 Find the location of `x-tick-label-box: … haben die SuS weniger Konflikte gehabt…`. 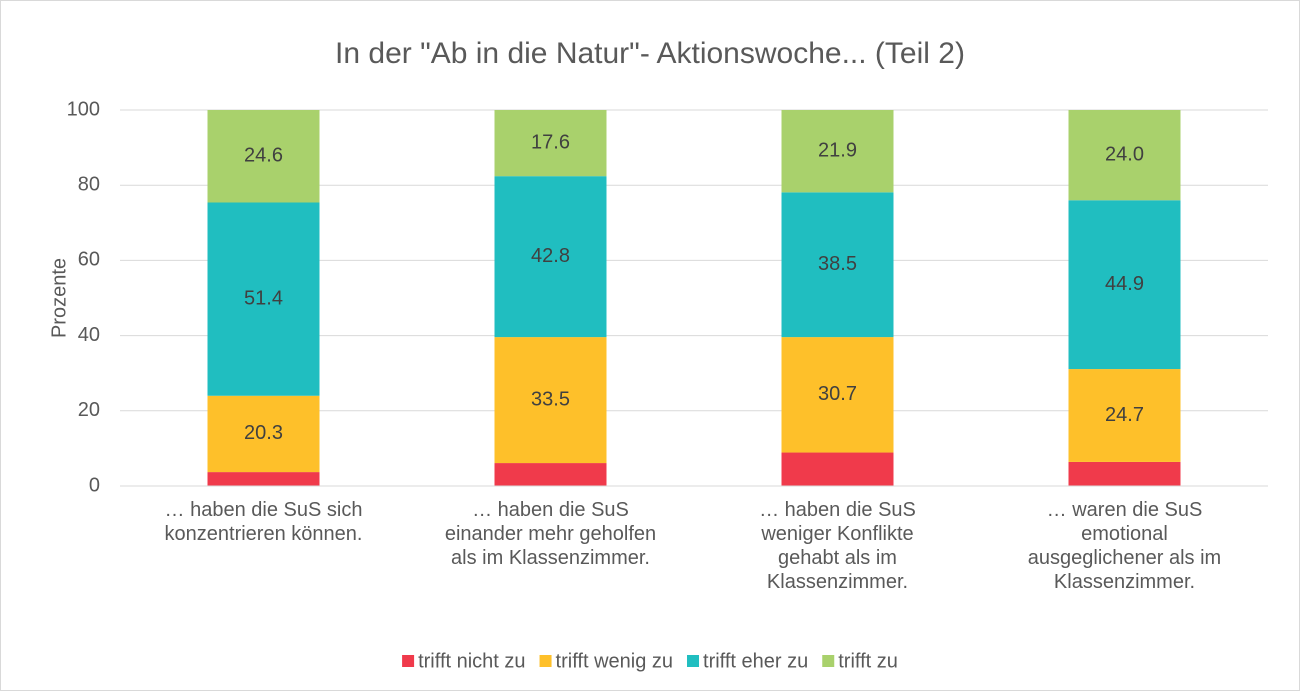

x-tick-label-box: … haben die SuS weniger Konflikte gehabt… is located at coordinates (837, 546).